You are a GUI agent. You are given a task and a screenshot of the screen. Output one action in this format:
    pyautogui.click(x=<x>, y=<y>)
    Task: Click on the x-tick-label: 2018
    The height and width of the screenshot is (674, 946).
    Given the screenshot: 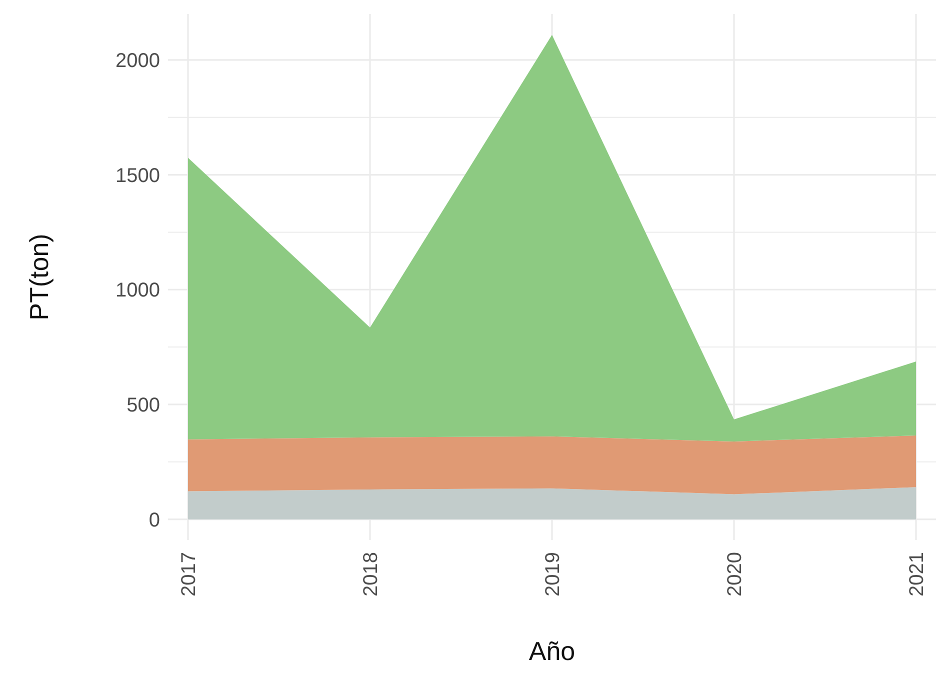 What is the action you would take?
    pyautogui.click(x=371, y=574)
    